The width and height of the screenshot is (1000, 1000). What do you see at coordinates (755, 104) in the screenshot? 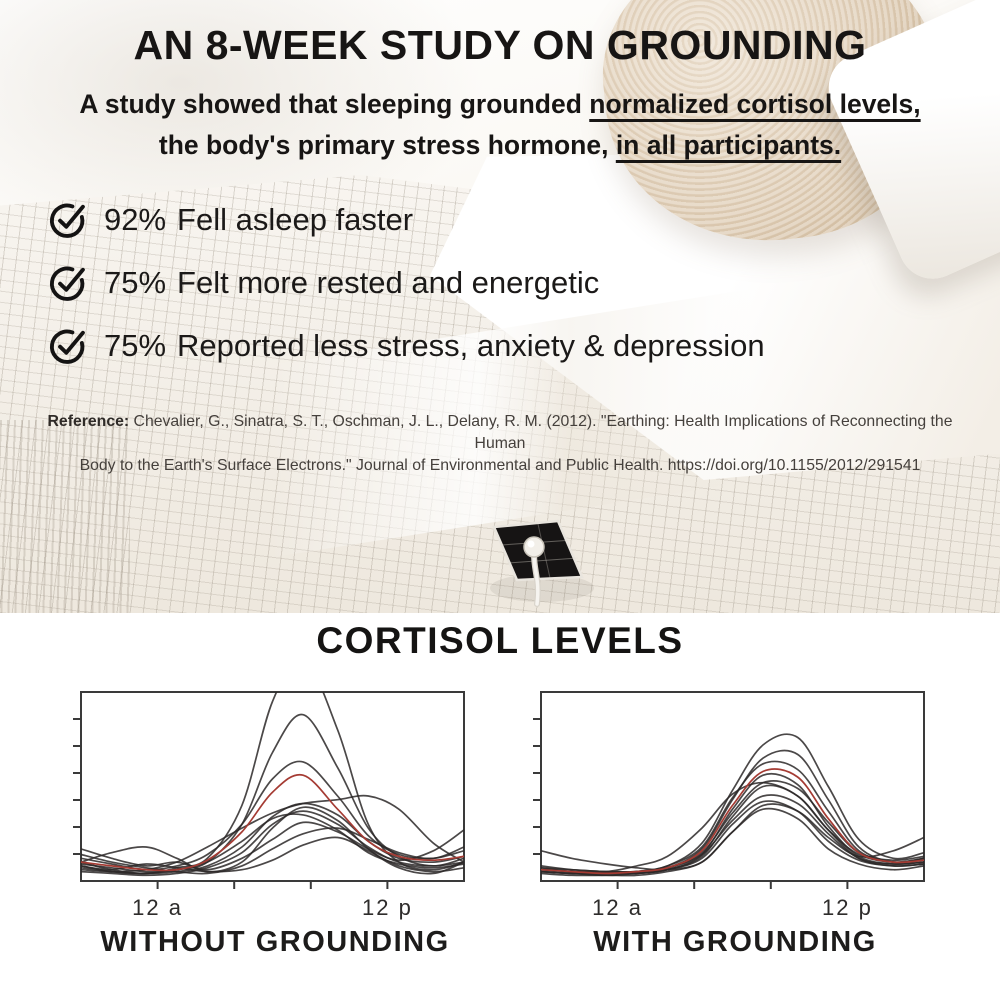
I see `subtitle-underlined-phrase: normalized cortisol levels,` at bounding box center [755, 104].